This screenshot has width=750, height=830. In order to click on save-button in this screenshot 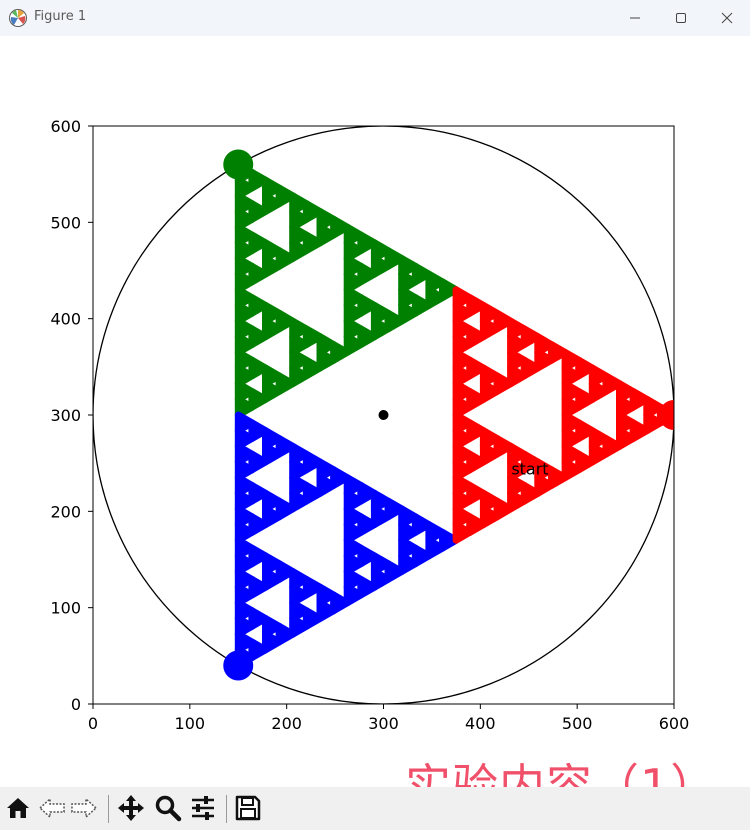, I will do `click(248, 808)`.